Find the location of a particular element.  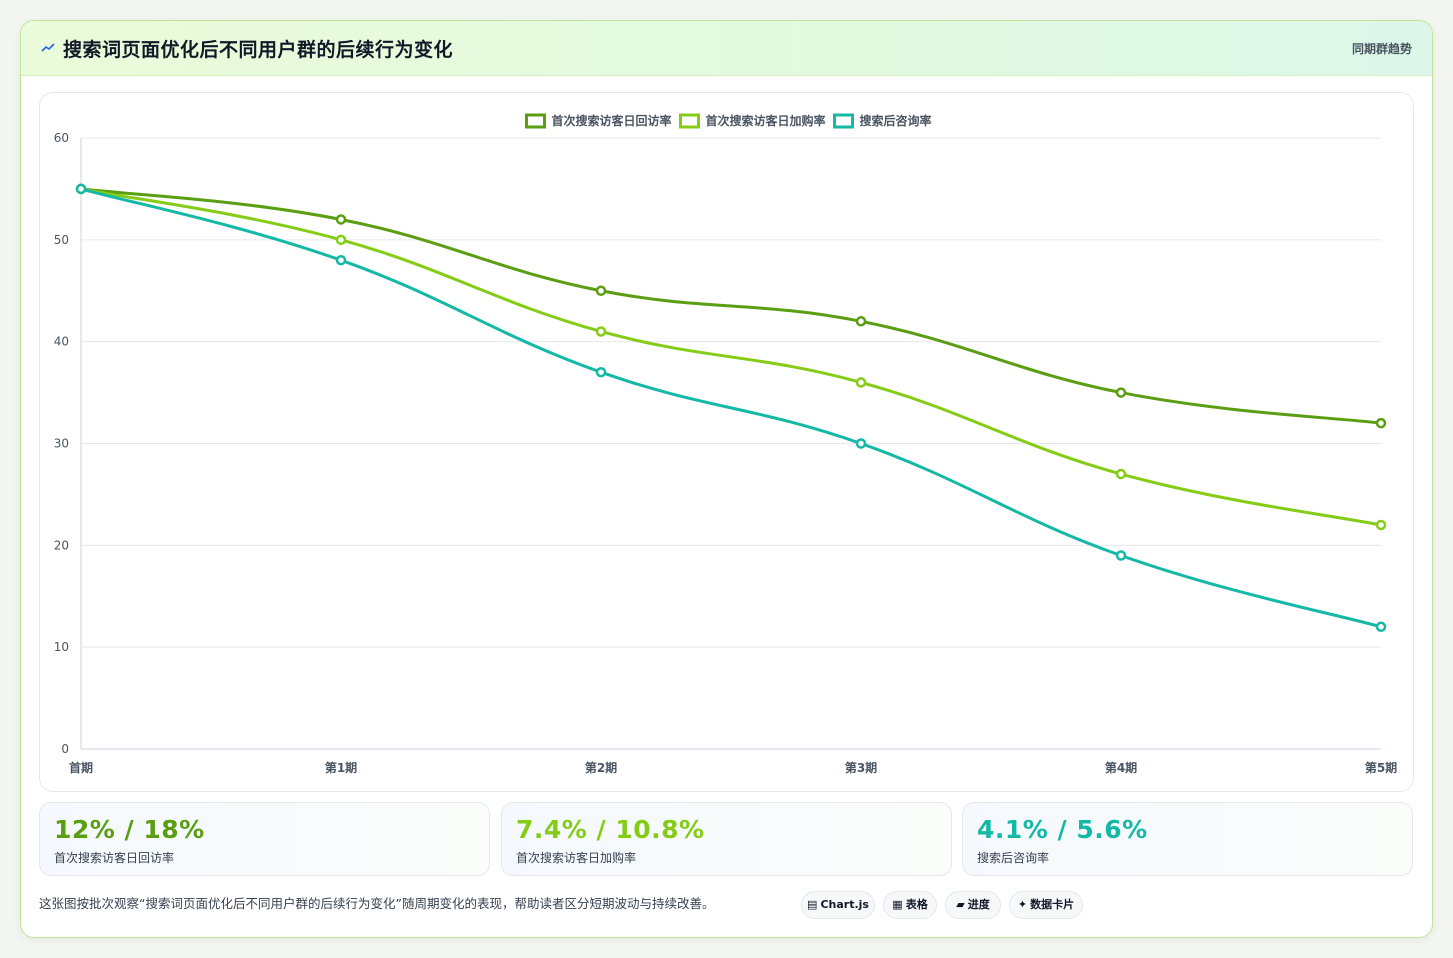

x-tick-label: 第2期 is located at coordinates (601, 767).